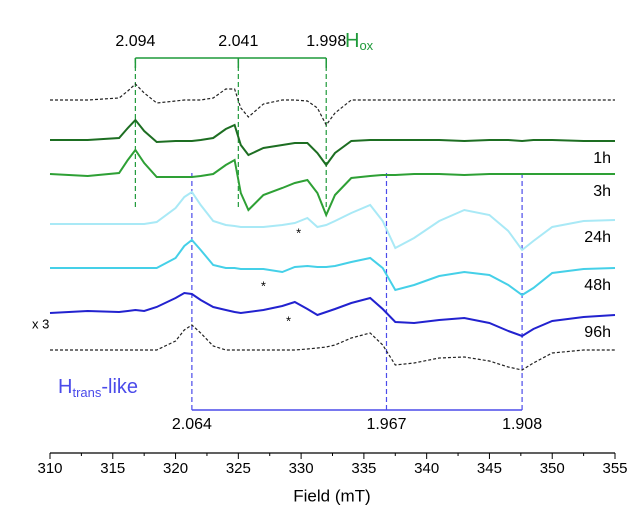 The image size is (632, 514). I want to click on series-label: 48h, so click(597, 285).